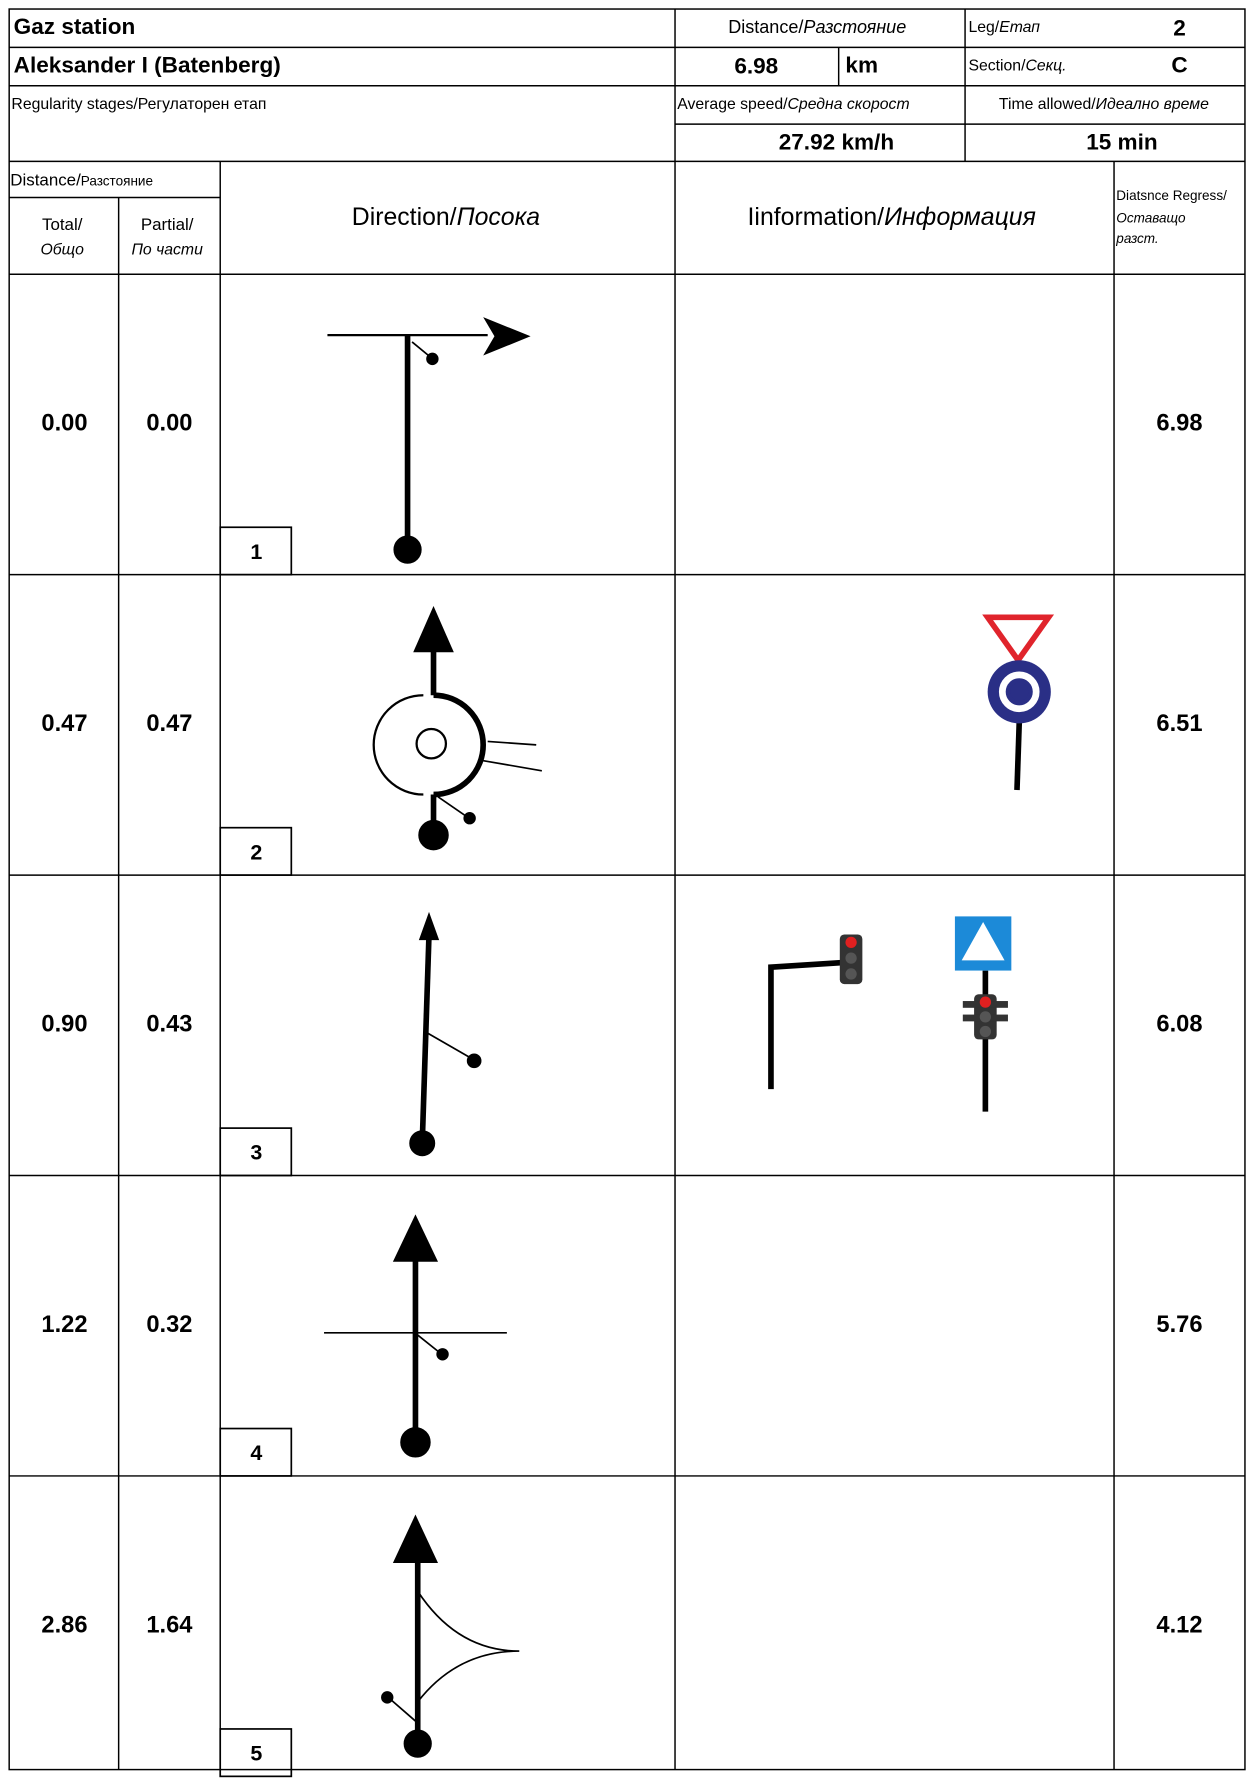 The width and height of the screenshot is (1253, 1782). I want to click on partial: 0.43, so click(169, 1025).